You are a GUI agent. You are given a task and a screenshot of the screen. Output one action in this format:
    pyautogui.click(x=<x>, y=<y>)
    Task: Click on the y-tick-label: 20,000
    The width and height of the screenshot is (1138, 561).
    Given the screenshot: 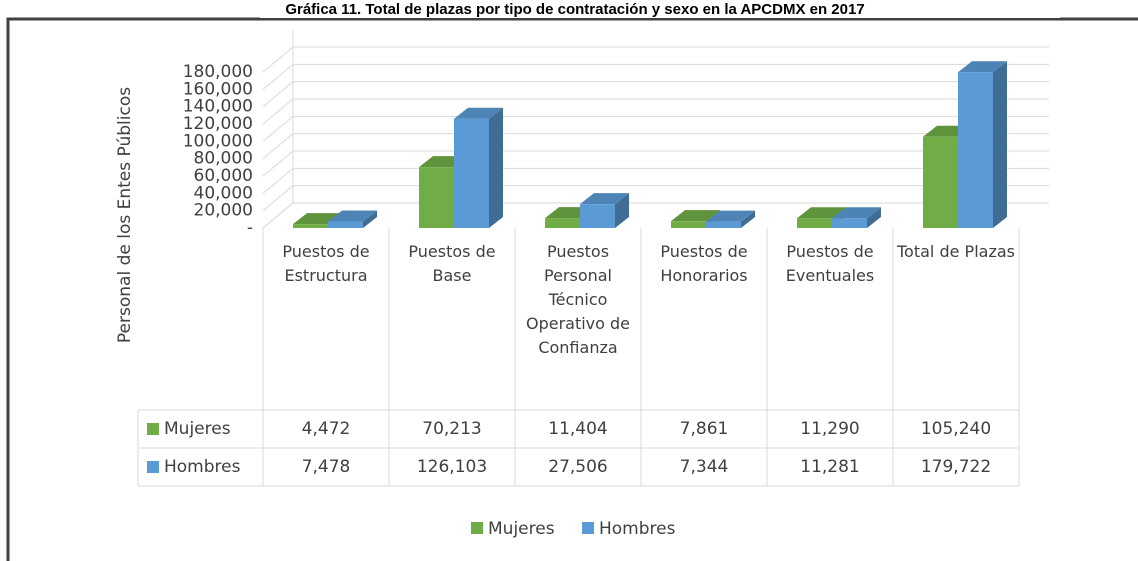 What is the action you would take?
    pyautogui.click(x=223, y=211)
    